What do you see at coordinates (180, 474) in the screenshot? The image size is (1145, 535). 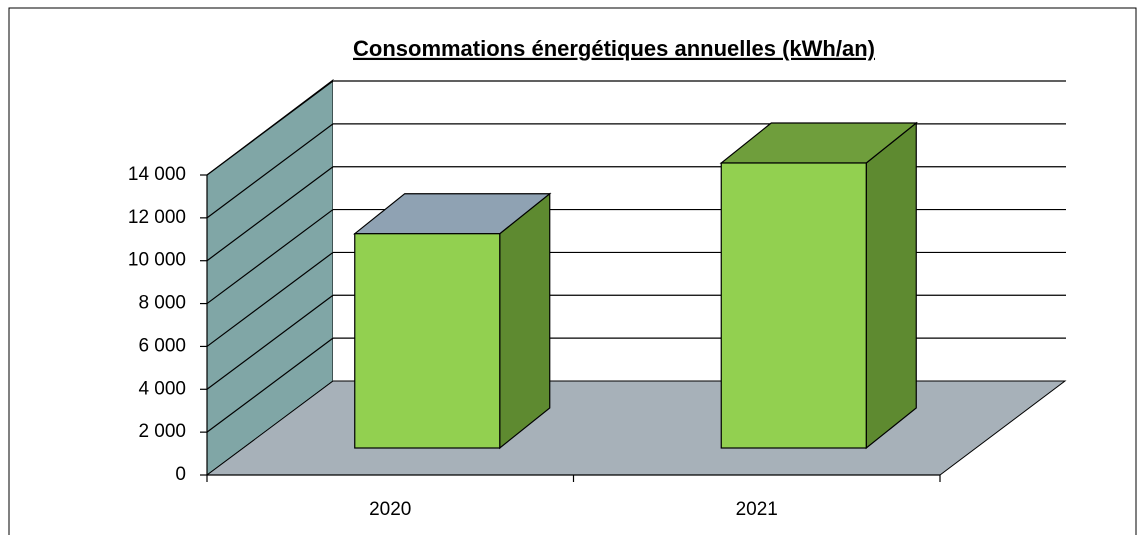 I see `y-tick-label: 0` at bounding box center [180, 474].